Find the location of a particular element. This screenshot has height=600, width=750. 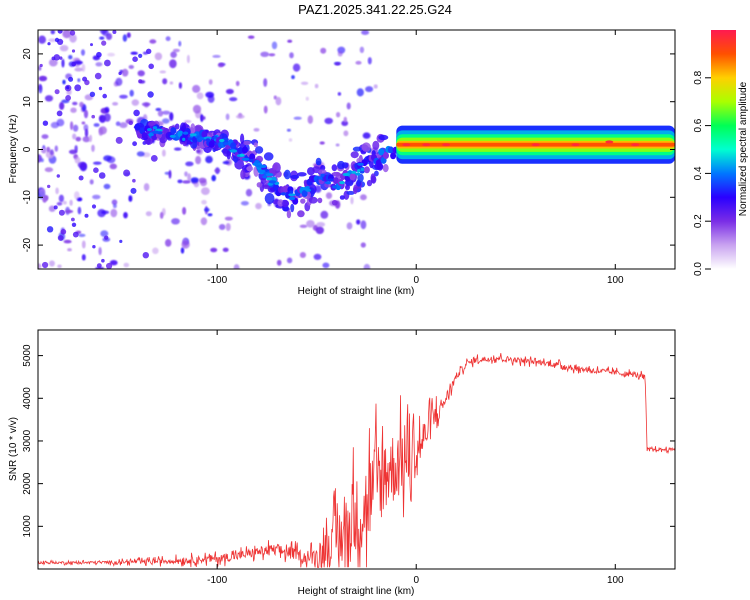

spectrogram-ytick-label: -20 is located at coordinates (27, 244).